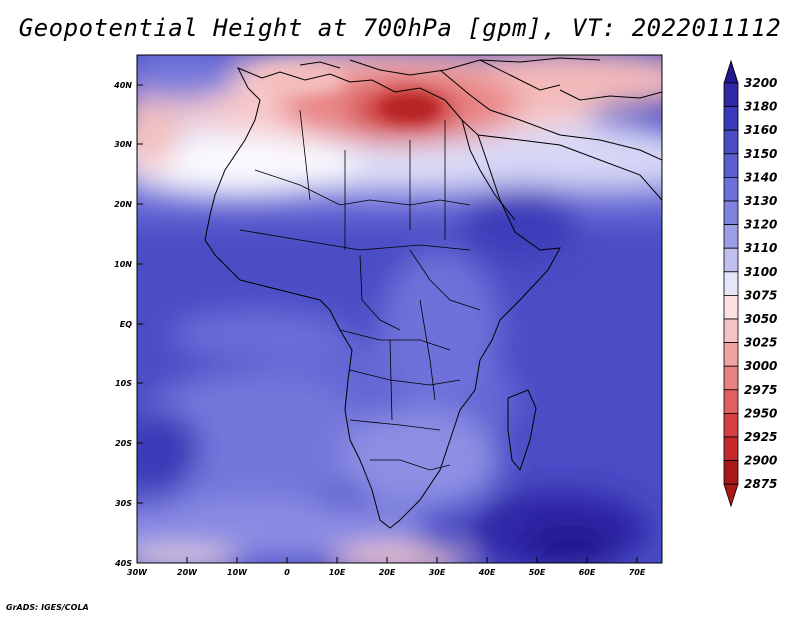  What do you see at coordinates (537, 572) in the screenshot?
I see `lon-label: 50E` at bounding box center [537, 572].